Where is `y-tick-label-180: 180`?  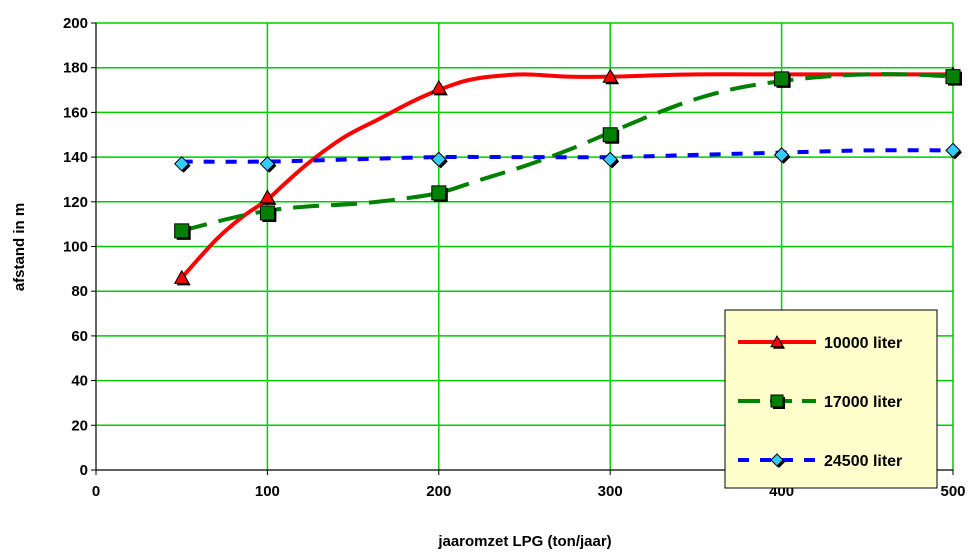 y-tick-label-180: 180 is located at coordinates (75, 68).